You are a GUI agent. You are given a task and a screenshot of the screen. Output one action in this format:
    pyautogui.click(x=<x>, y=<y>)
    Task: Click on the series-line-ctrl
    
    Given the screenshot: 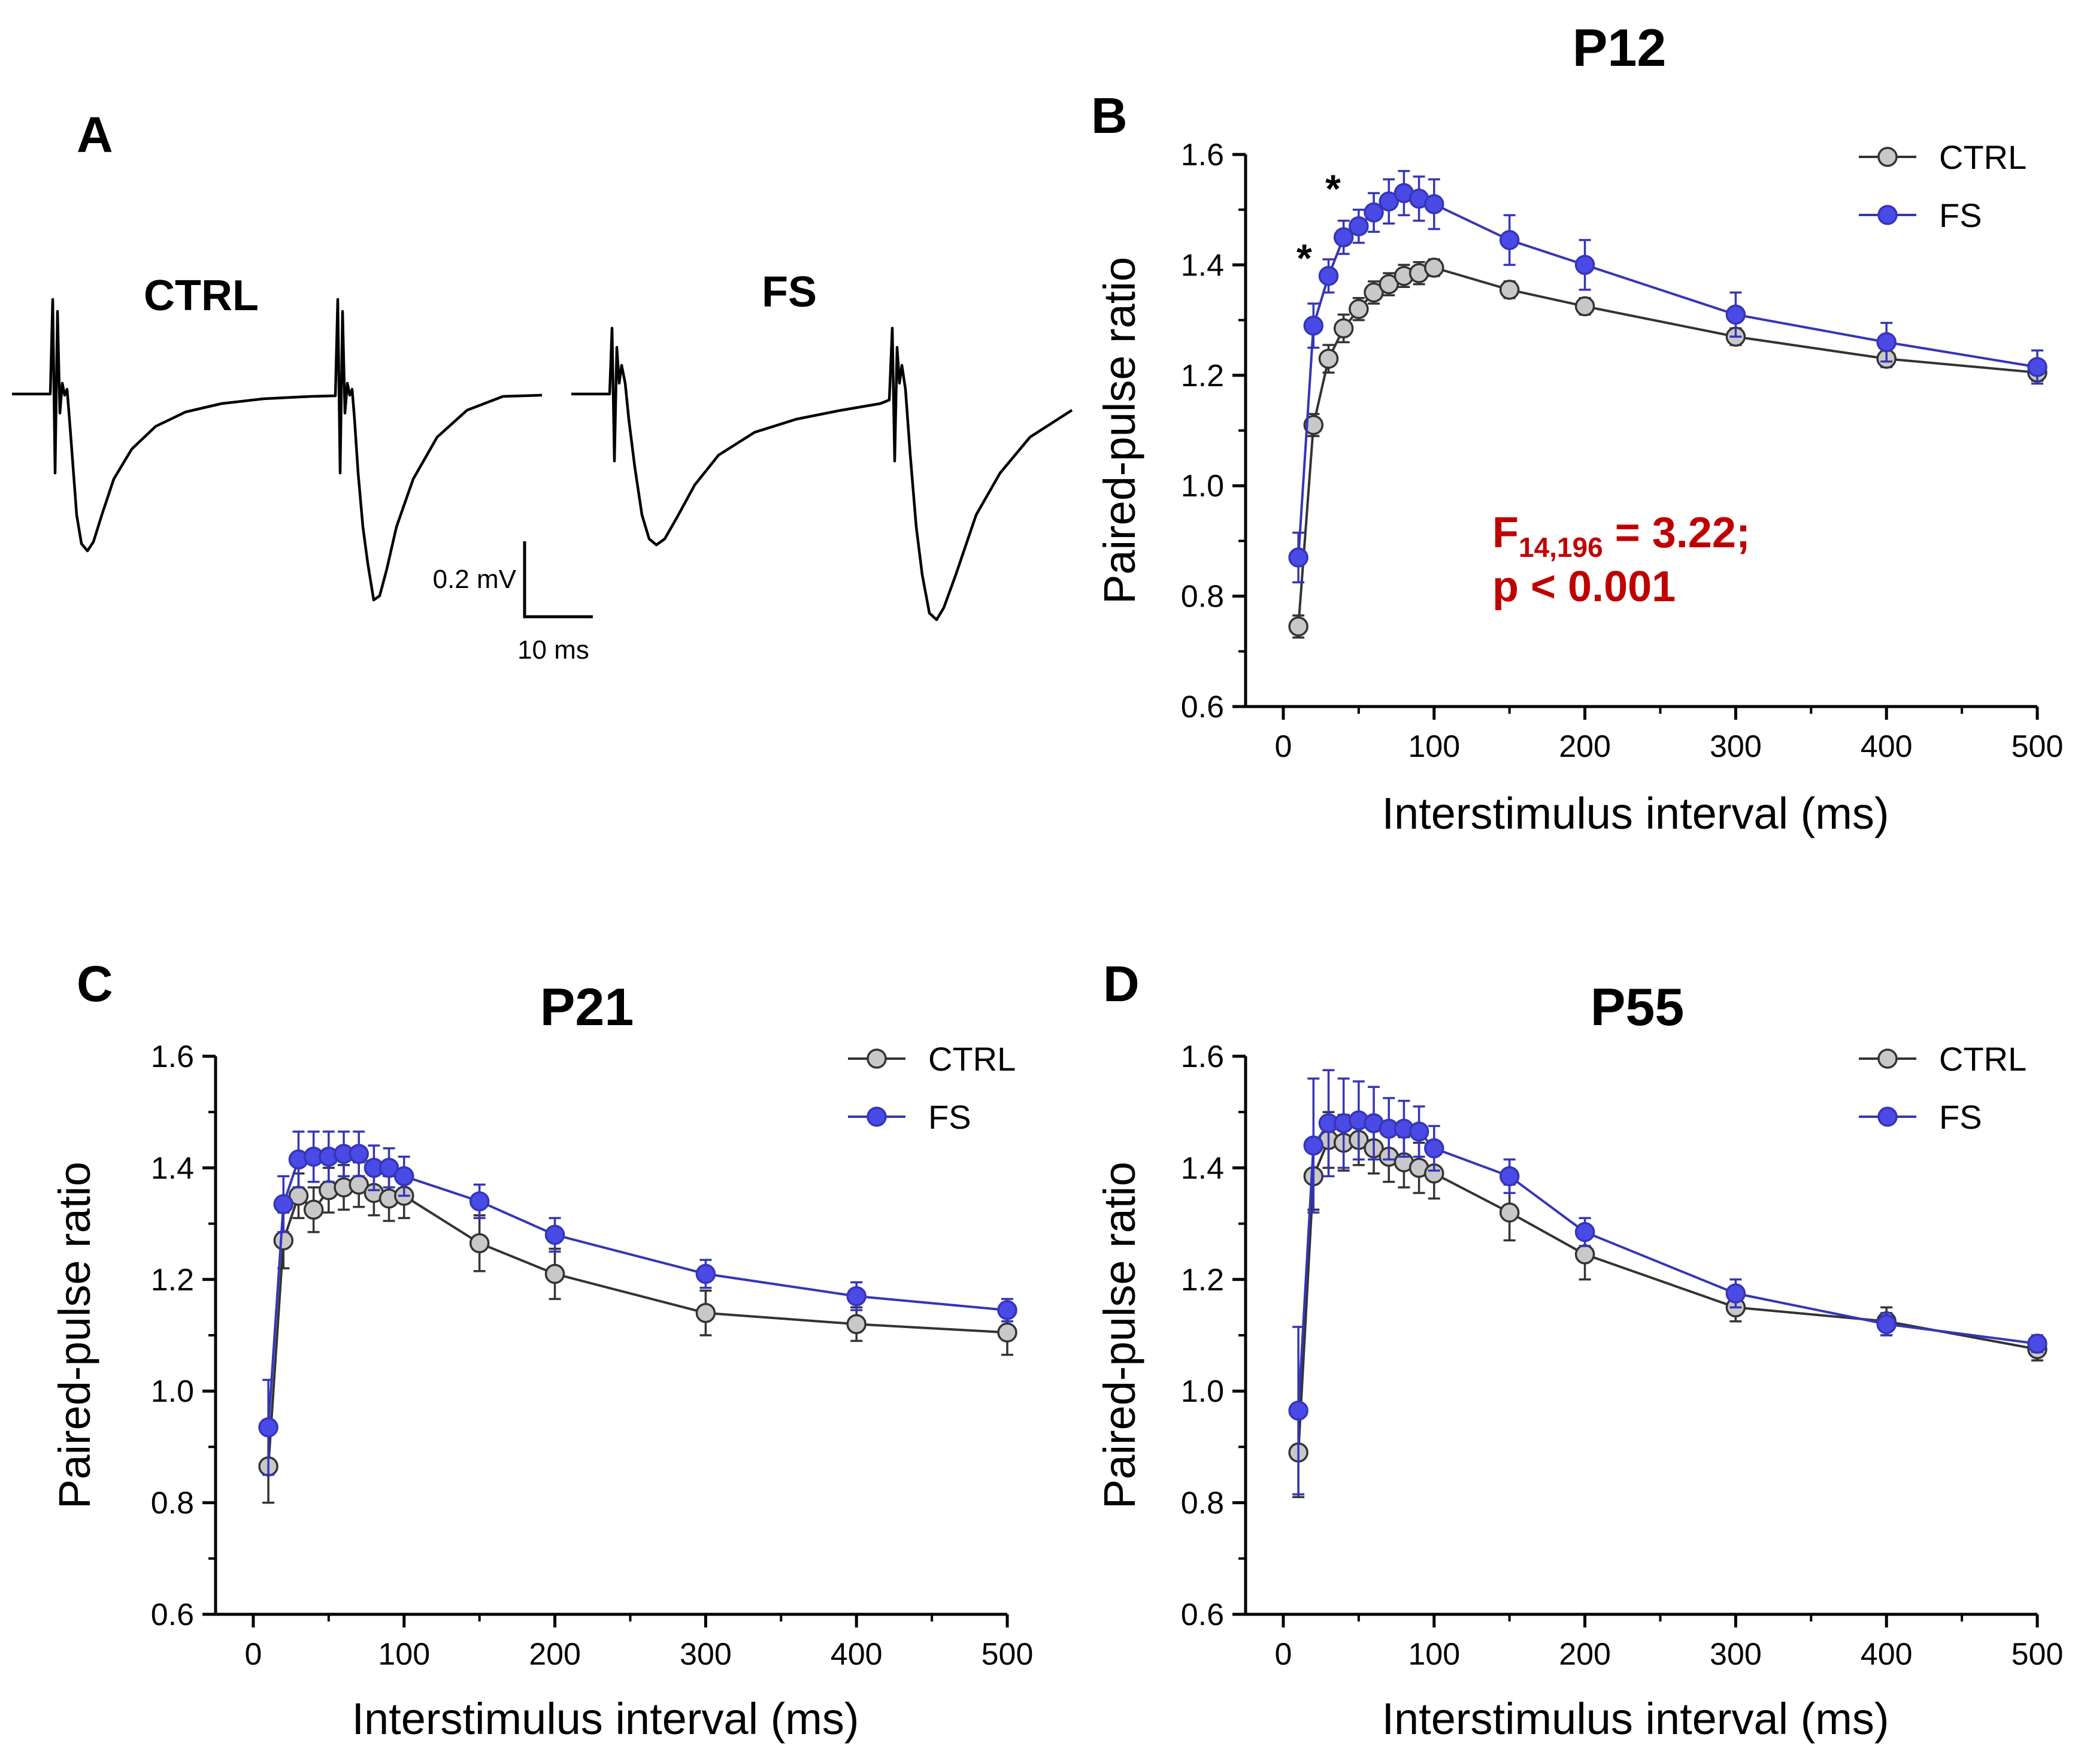 What is the action you would take?
    pyautogui.click(x=637, y=1325)
    